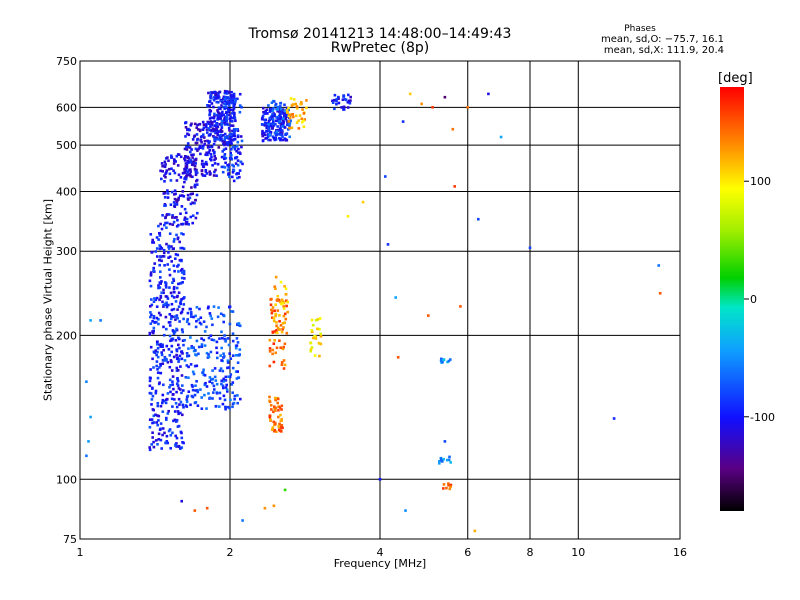 Image resolution: width=800 pixels, height=600 pixels. What do you see at coordinates (66, 335) in the screenshot?
I see `y-tick-label: 200` at bounding box center [66, 335].